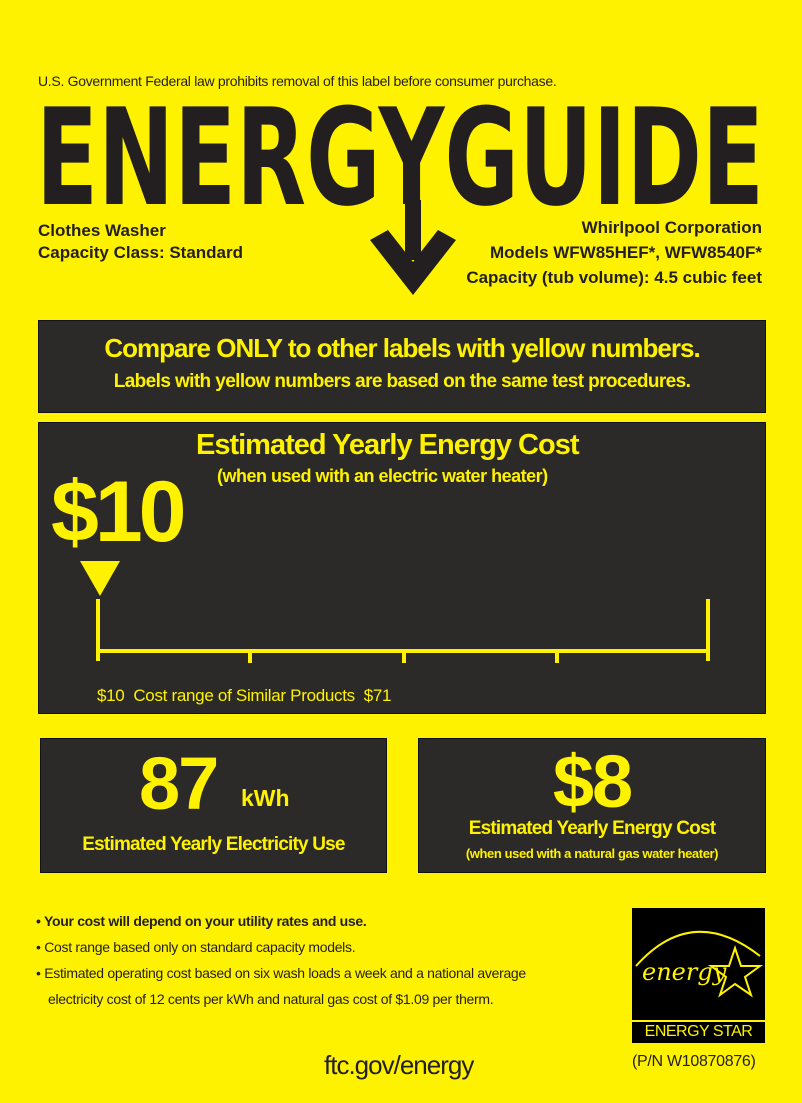  Describe the element at coordinates (694, 1061) in the screenshot. I see `part-number: (P/N W10870876)` at that location.